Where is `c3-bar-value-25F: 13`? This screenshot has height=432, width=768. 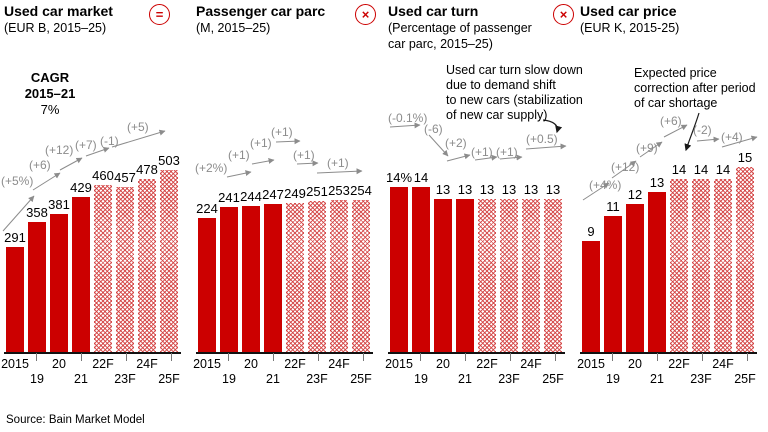
c3-bar-value-25F: 13 is located at coordinates (553, 189).